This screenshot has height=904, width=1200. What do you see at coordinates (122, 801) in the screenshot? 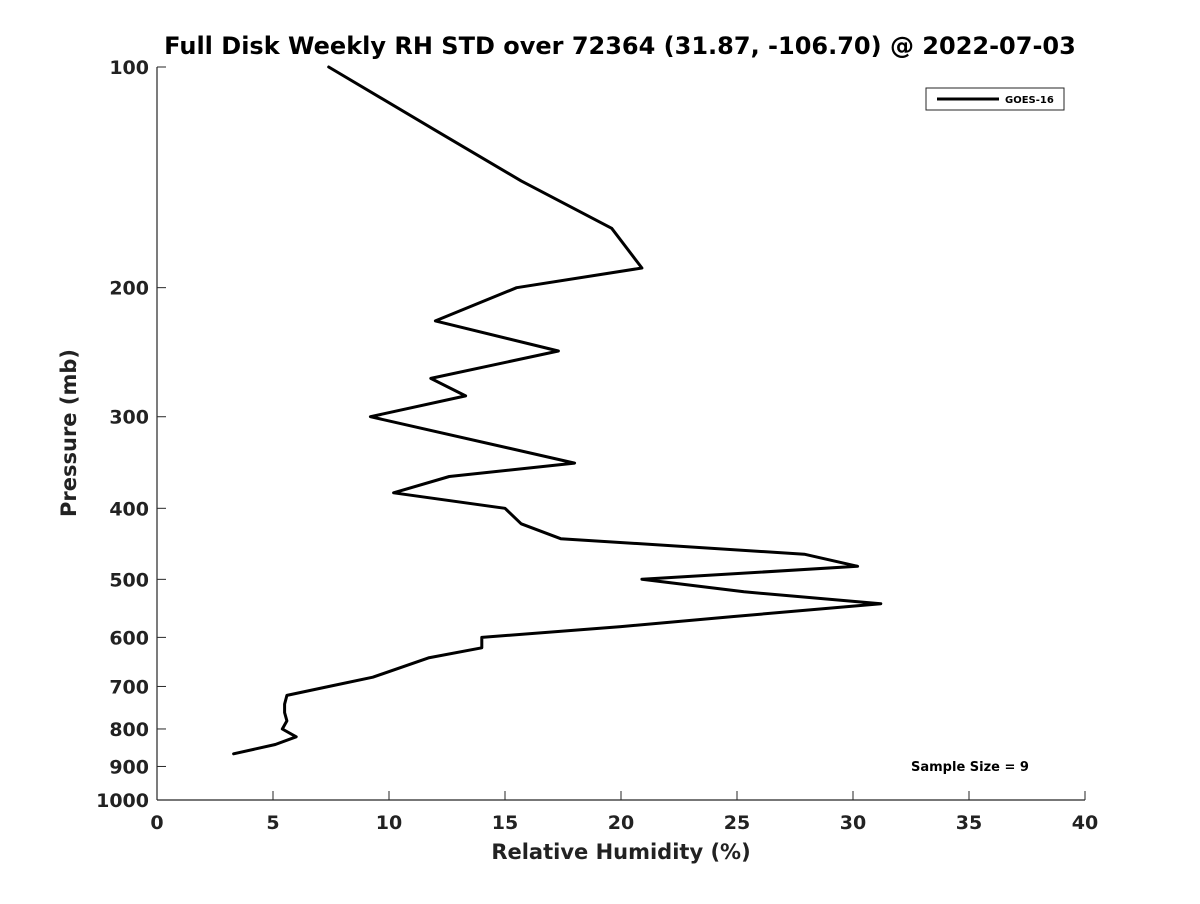
I see `y-tick-label: 1000` at bounding box center [122, 801].